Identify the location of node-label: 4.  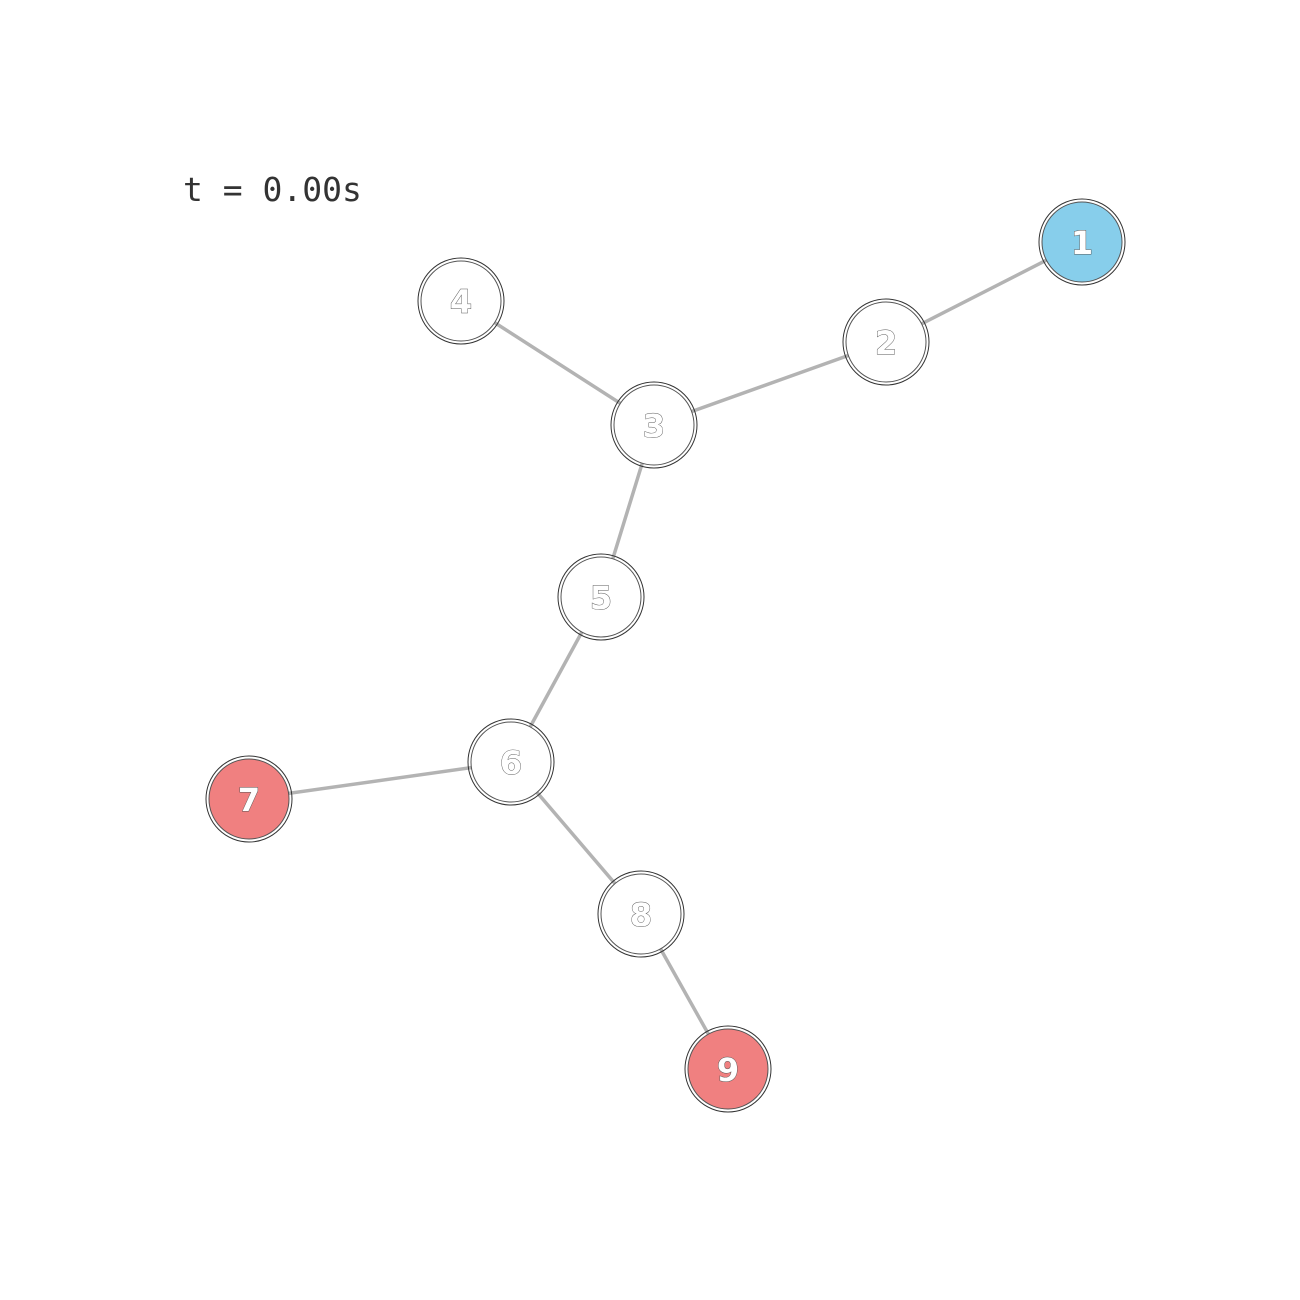
(461, 302).